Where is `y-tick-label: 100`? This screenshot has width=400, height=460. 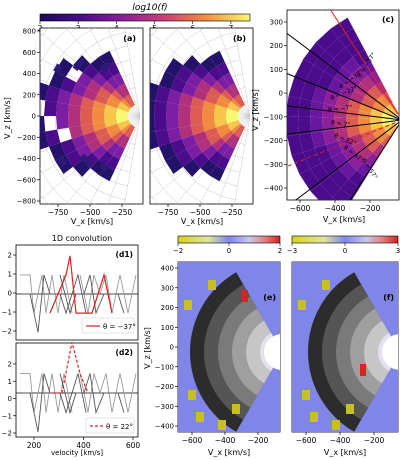 y-tick-label: 100 is located at coordinates (276, 70).